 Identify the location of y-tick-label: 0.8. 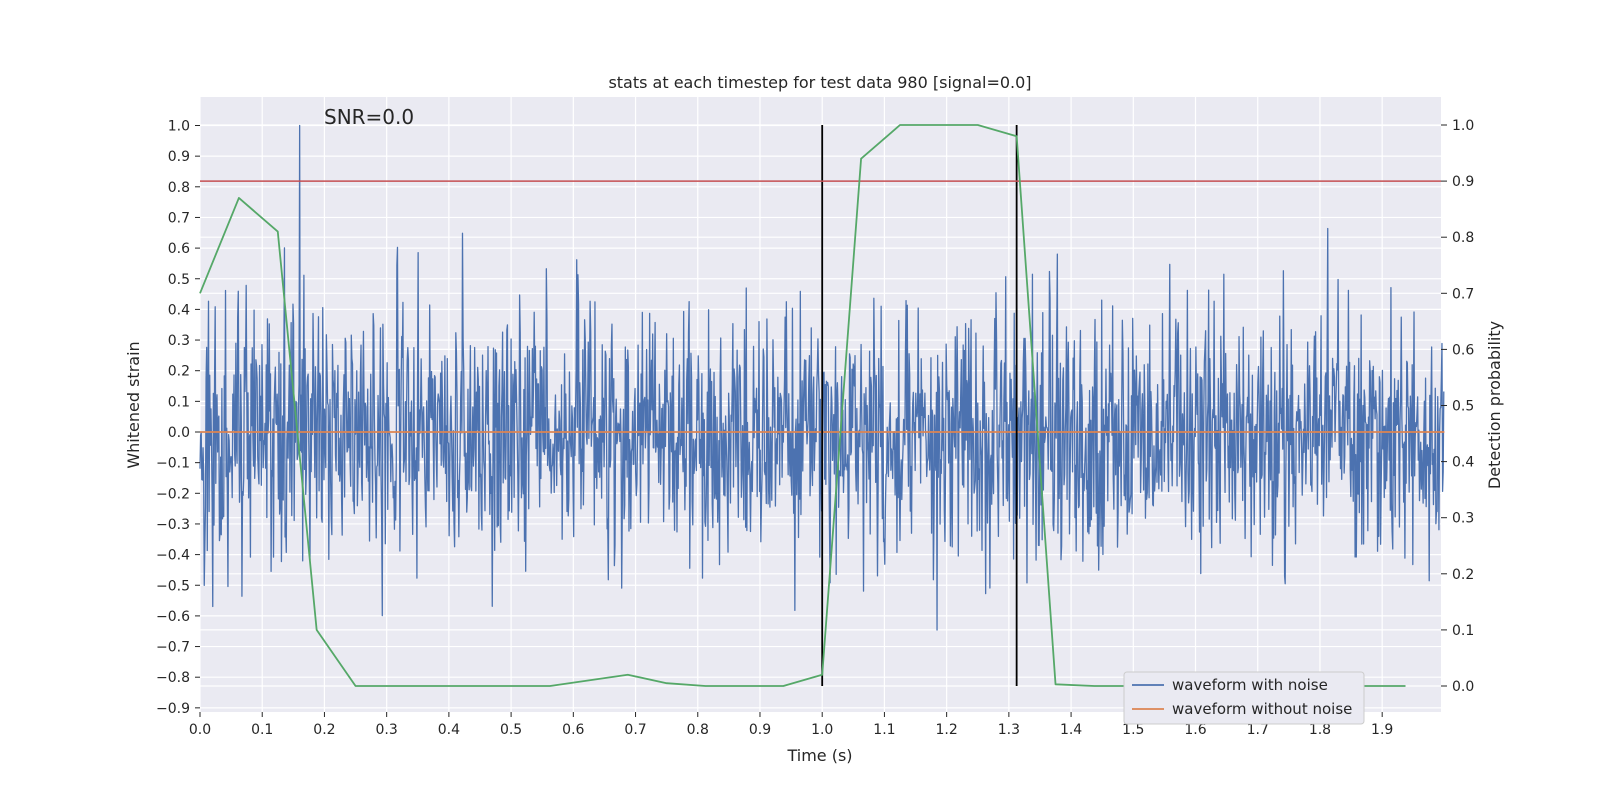
(179, 188).